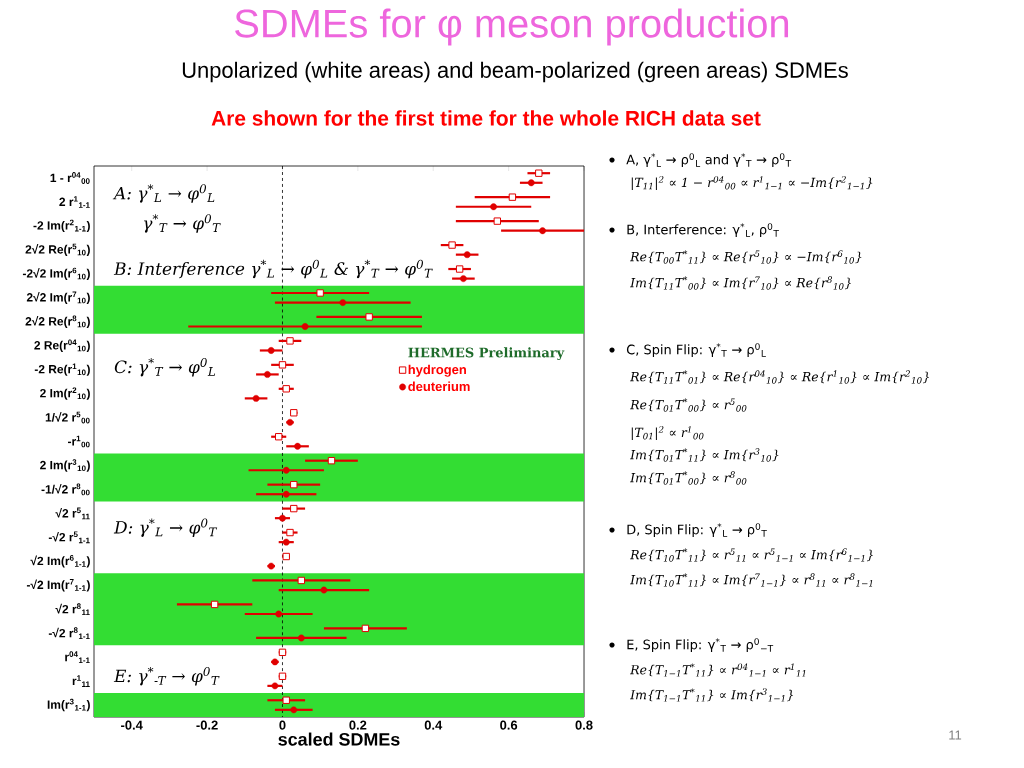 This screenshot has height=768, width=1024. Describe the element at coordinates (58, 297) in the screenshot. I see `y-tick-label: 2√2 Im(r$^{7}$$_{10}$)` at that location.